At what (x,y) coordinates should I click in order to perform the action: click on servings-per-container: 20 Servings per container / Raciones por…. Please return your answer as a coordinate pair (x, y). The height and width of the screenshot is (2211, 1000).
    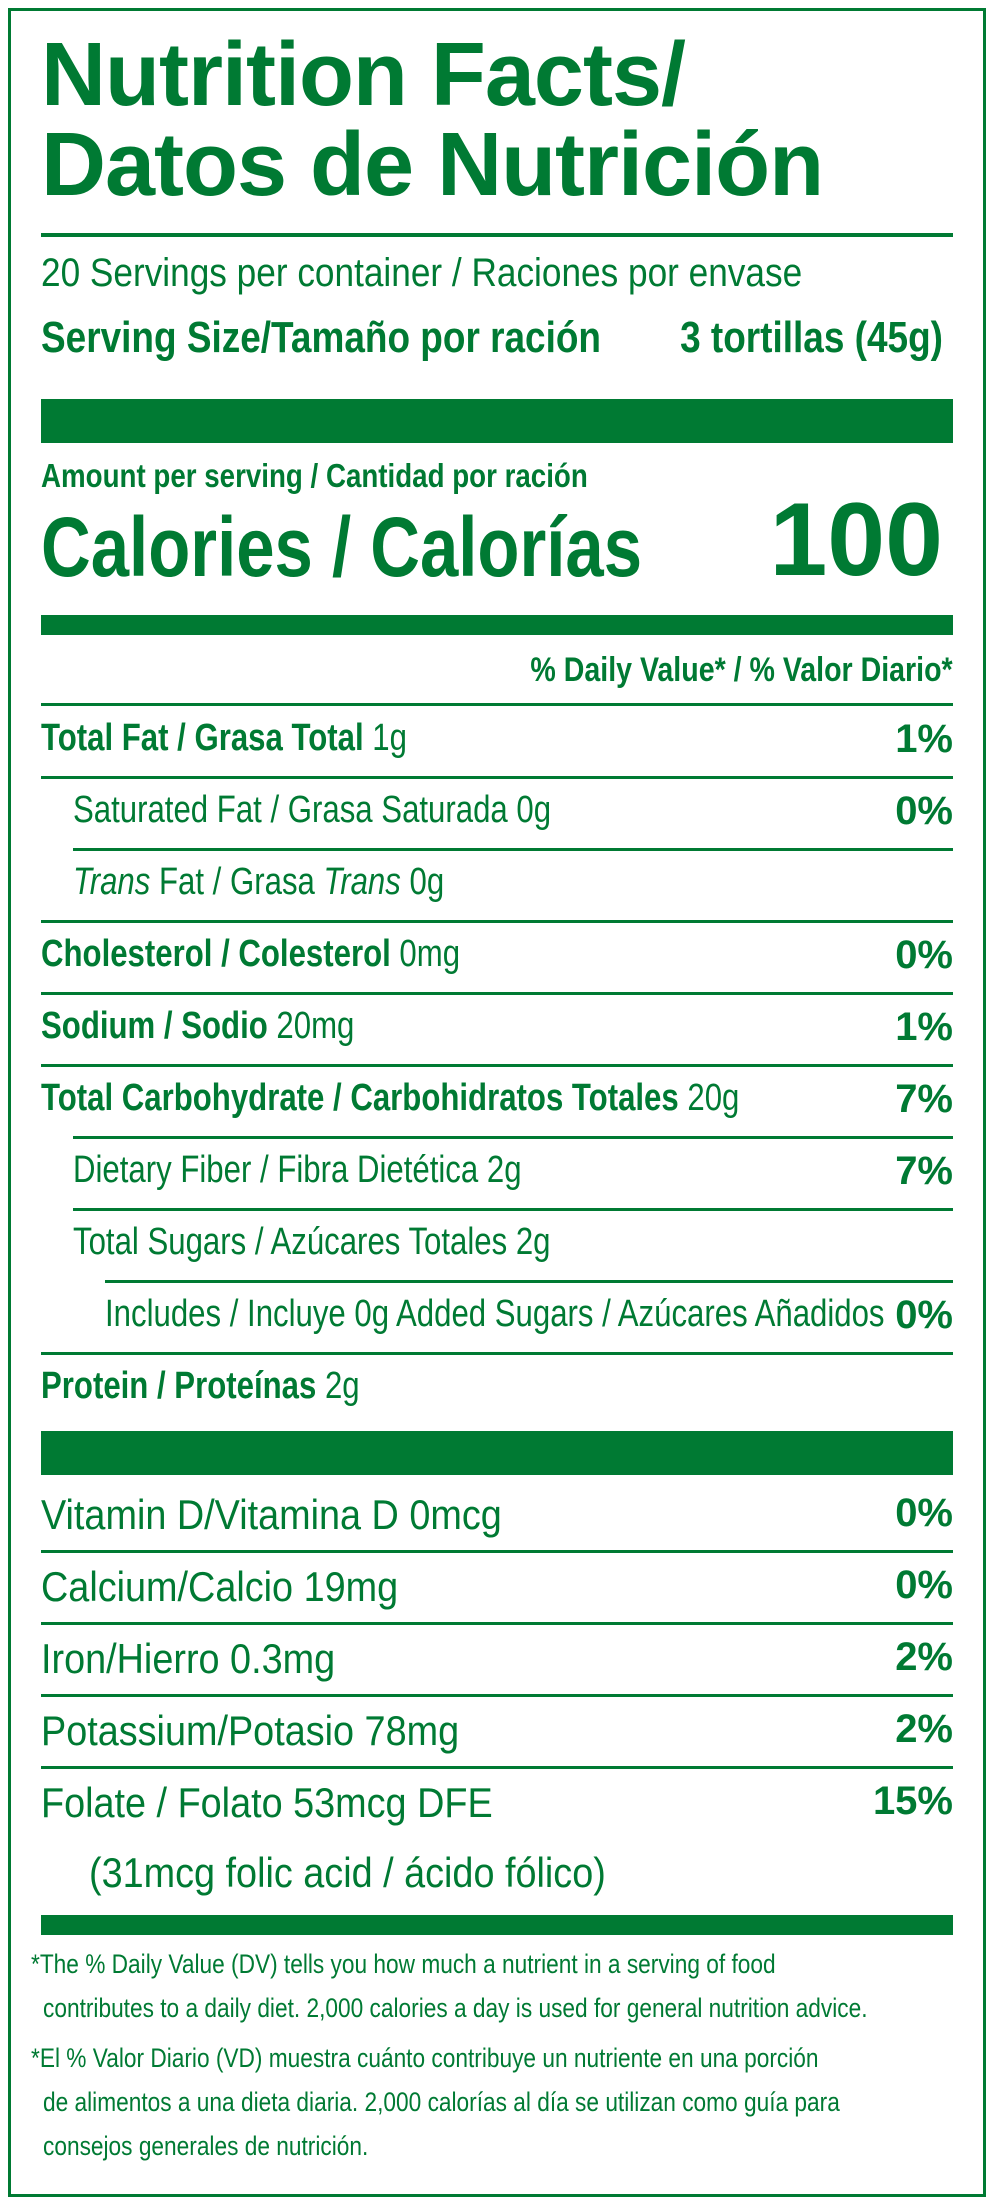
    Looking at the image, I should click on (422, 273).